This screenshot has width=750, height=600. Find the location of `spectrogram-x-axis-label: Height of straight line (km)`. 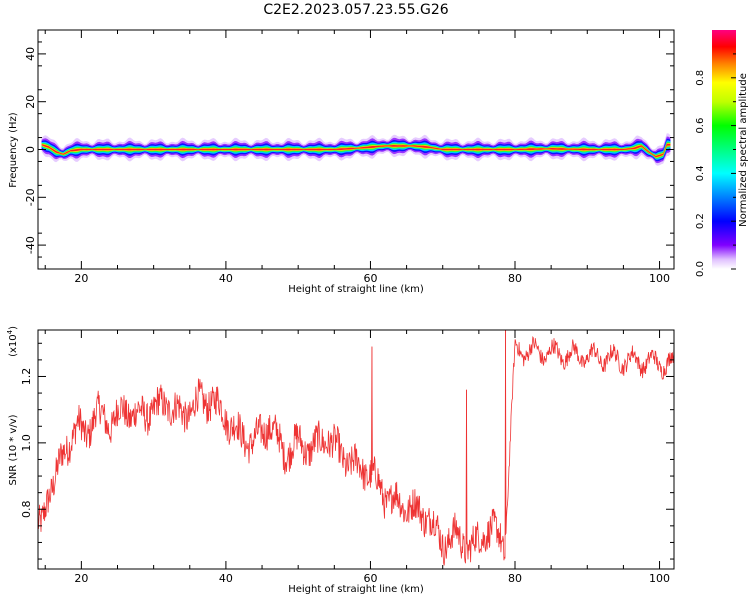

spectrogram-x-axis-label: Height of straight line (km) is located at coordinates (356, 289).